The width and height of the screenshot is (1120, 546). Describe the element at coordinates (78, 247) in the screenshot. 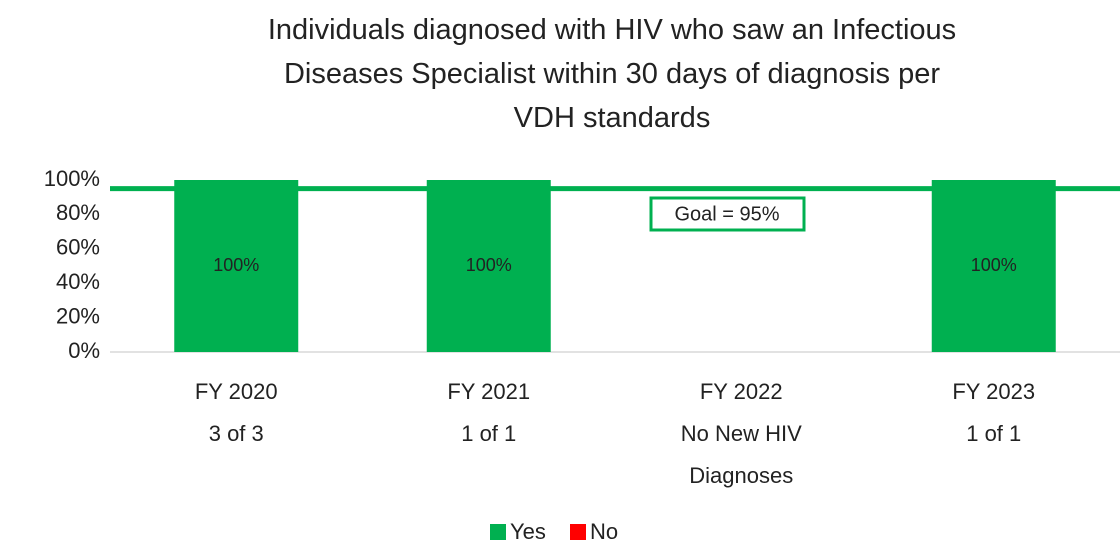

I see `y-tick-label: 60%` at that location.